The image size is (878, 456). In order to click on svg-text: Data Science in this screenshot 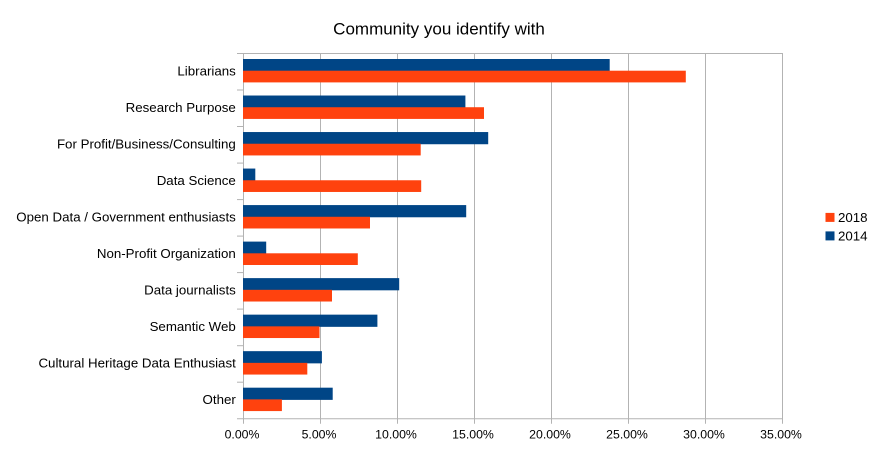, I will do `click(196, 180)`.